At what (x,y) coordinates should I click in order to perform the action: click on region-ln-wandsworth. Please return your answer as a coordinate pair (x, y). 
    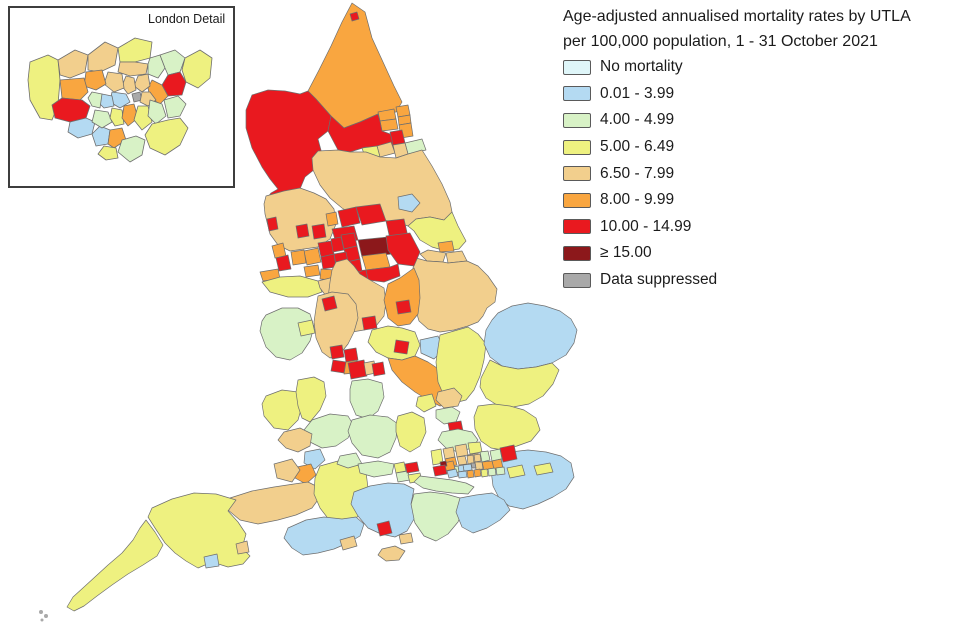
    Looking at the image, I should click on (462, 474).